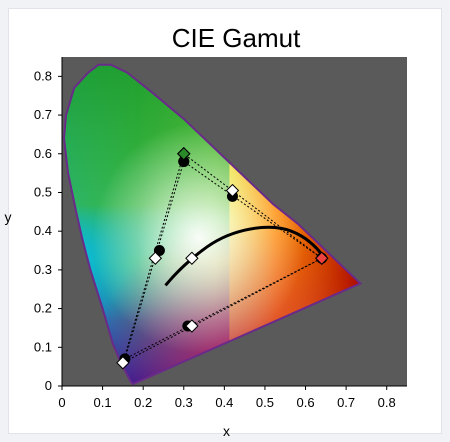  What do you see at coordinates (236, 38) in the screenshot?
I see `chart-title: CIE Gamut` at bounding box center [236, 38].